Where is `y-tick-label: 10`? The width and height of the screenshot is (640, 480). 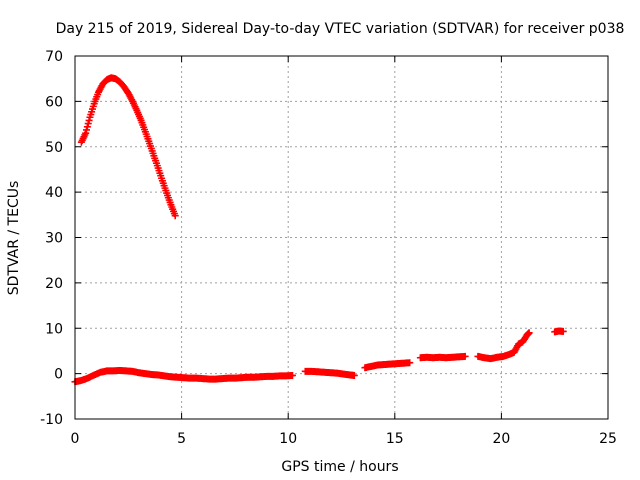 y-tick-label: 10 is located at coordinates (54, 329).